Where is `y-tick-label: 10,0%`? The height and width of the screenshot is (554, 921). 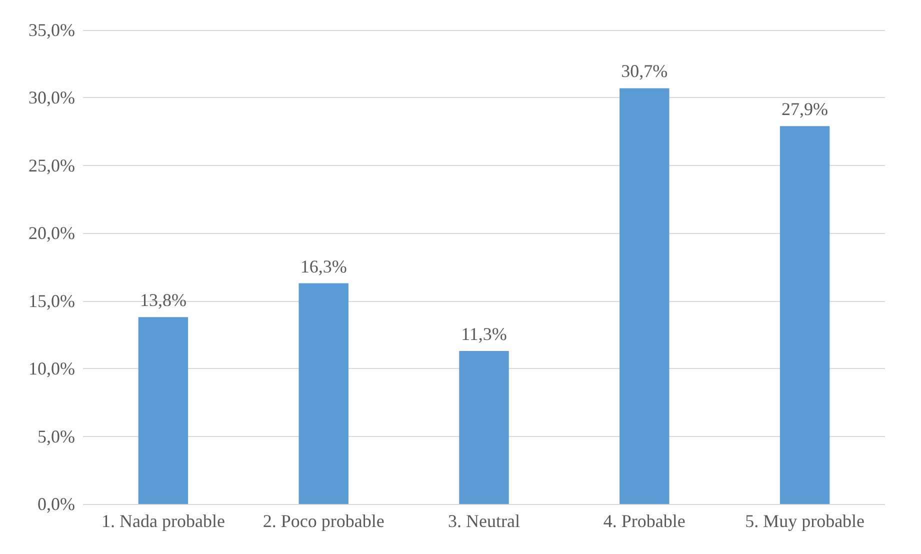 y-tick-label: 10,0% is located at coordinates (51, 368).